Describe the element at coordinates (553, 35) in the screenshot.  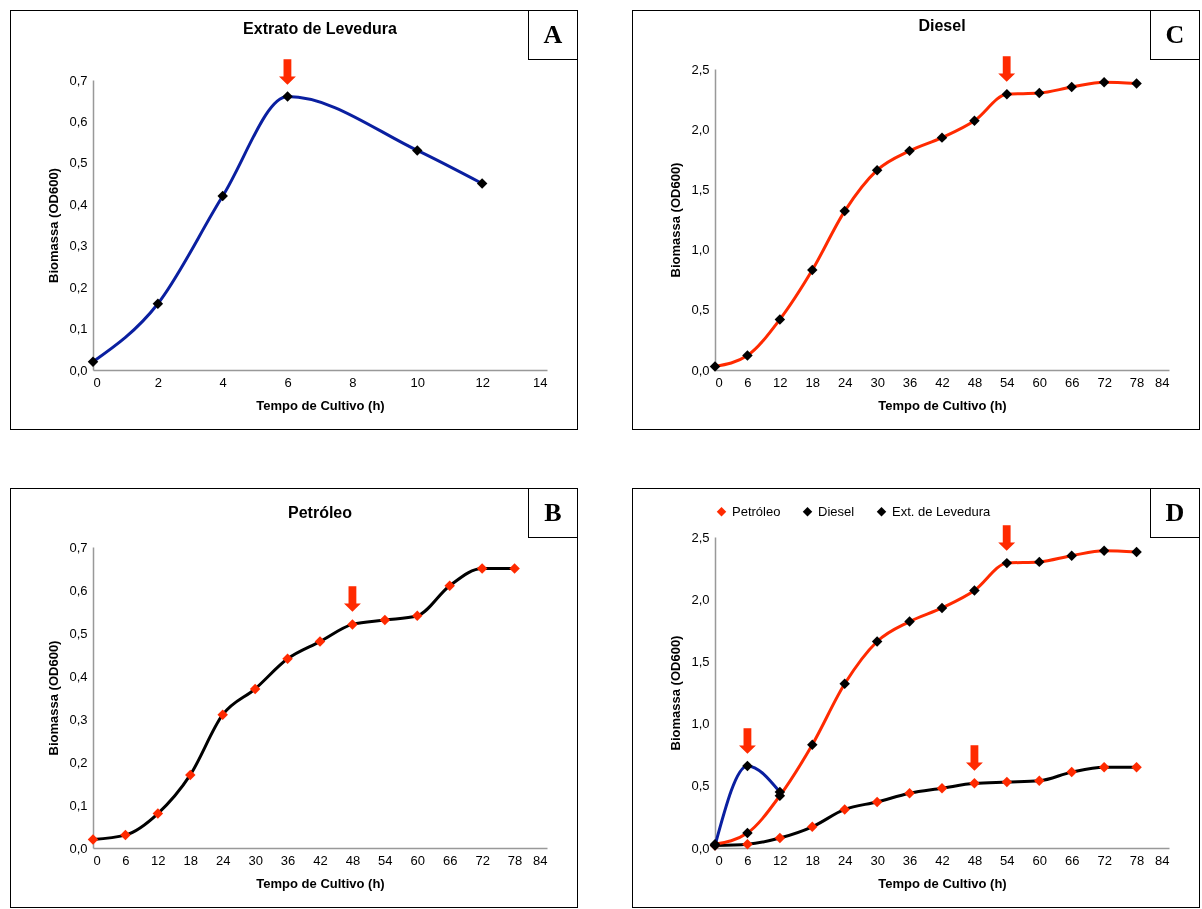
I see `text: A` at that location.